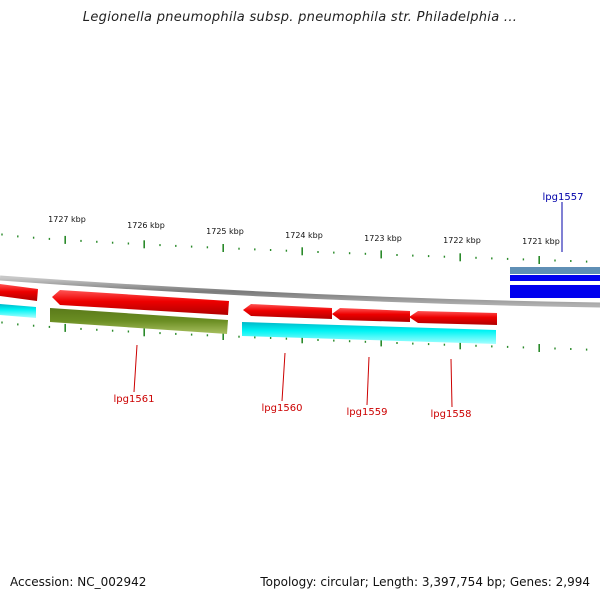 This screenshot has width=600, height=600. Describe the element at coordinates (300, 291) in the screenshot. I see `genome-backbone` at that location.